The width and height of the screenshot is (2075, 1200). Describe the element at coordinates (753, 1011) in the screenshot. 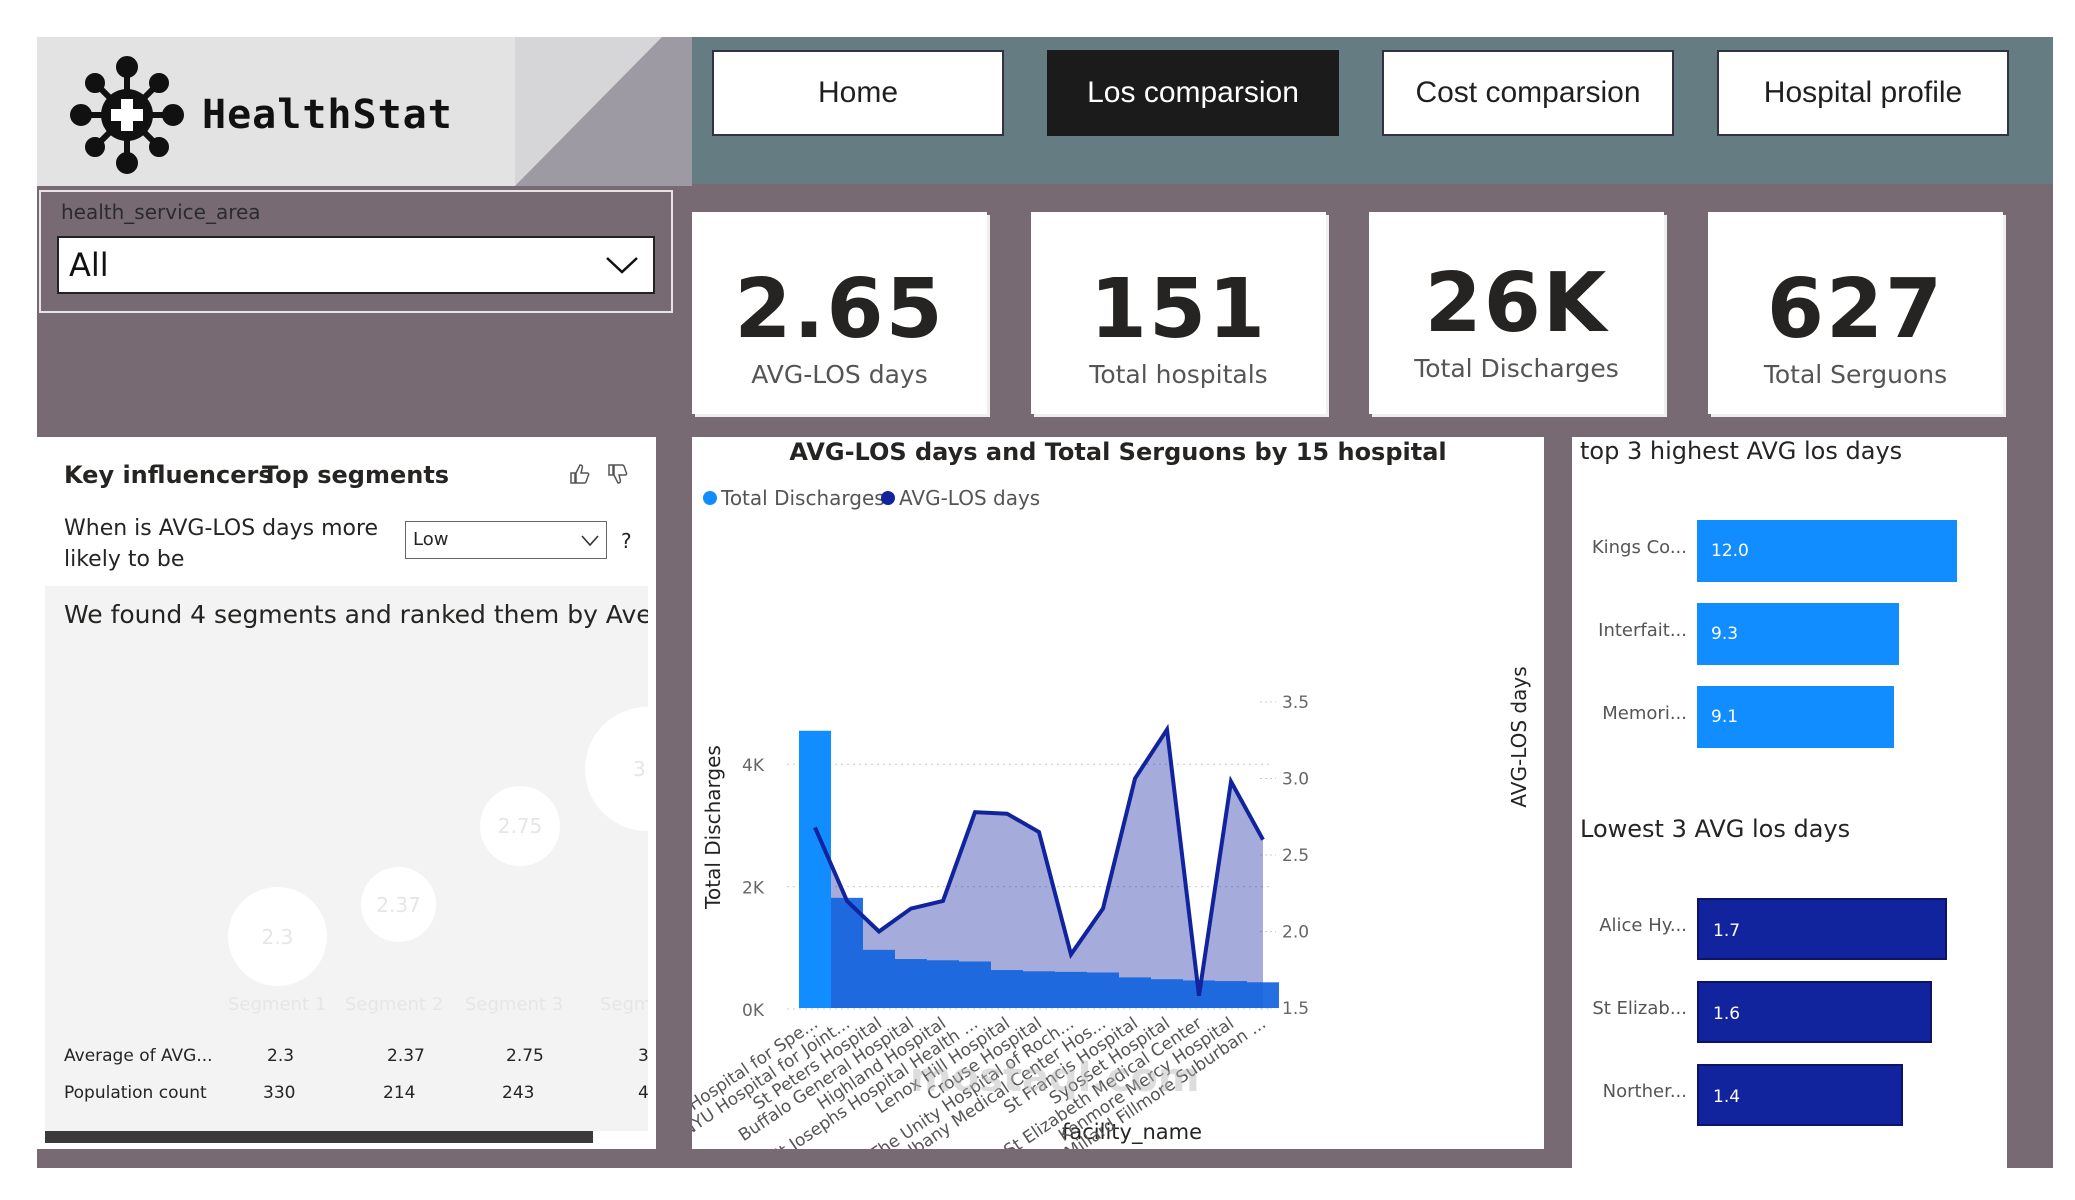

I see `y-tick-left: 0K` at that location.